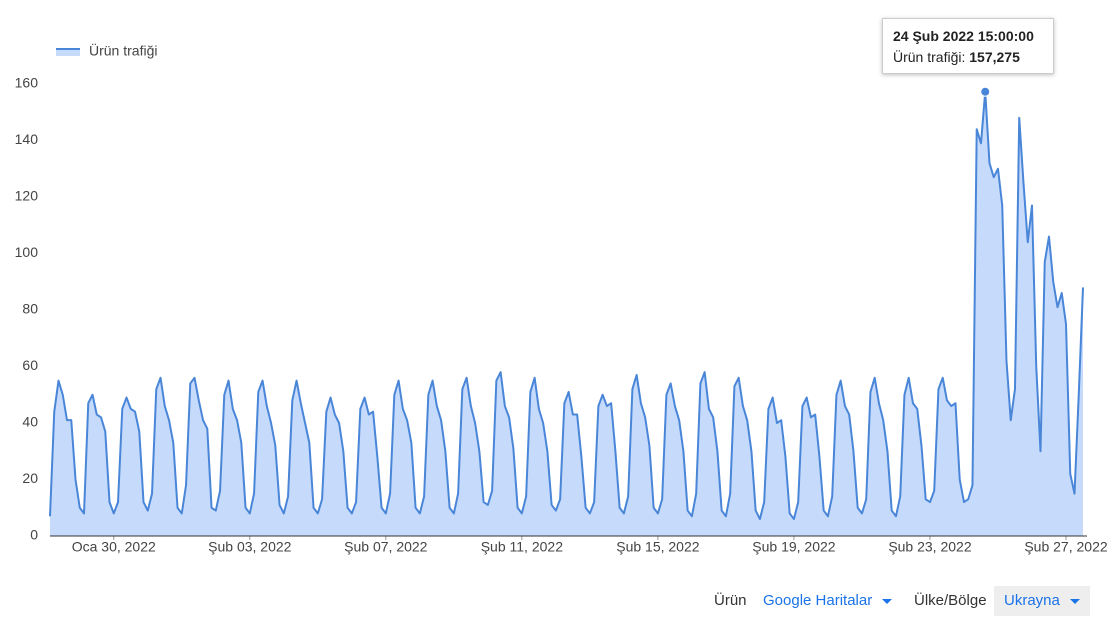 The image size is (1109, 637). What do you see at coordinates (27, 83) in the screenshot?
I see `y-tick-label: 160` at bounding box center [27, 83].